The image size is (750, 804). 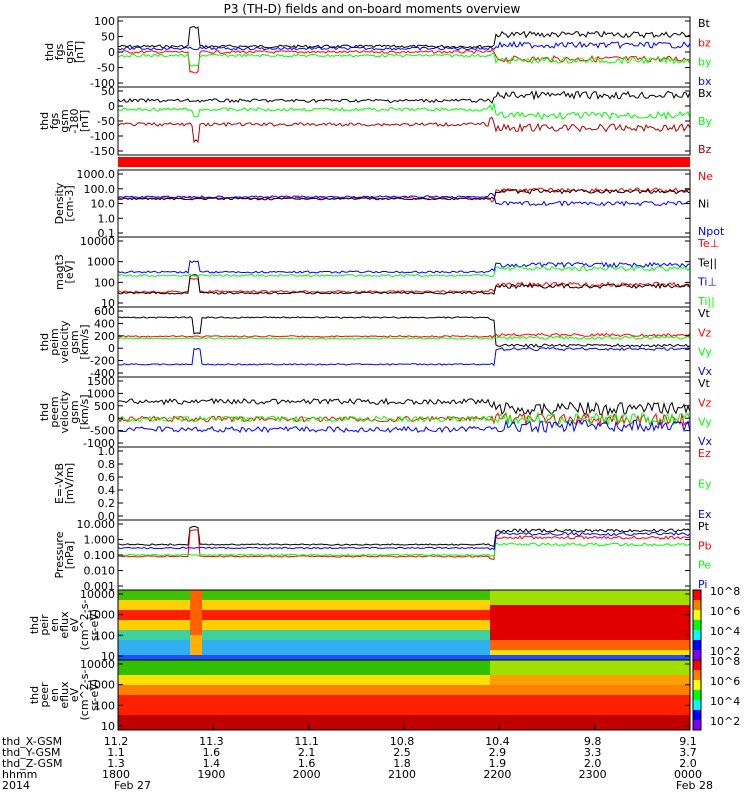 What do you see at coordinates (212, 763) in the screenshot?
I see `ephemeris-value: 1.4` at bounding box center [212, 763].